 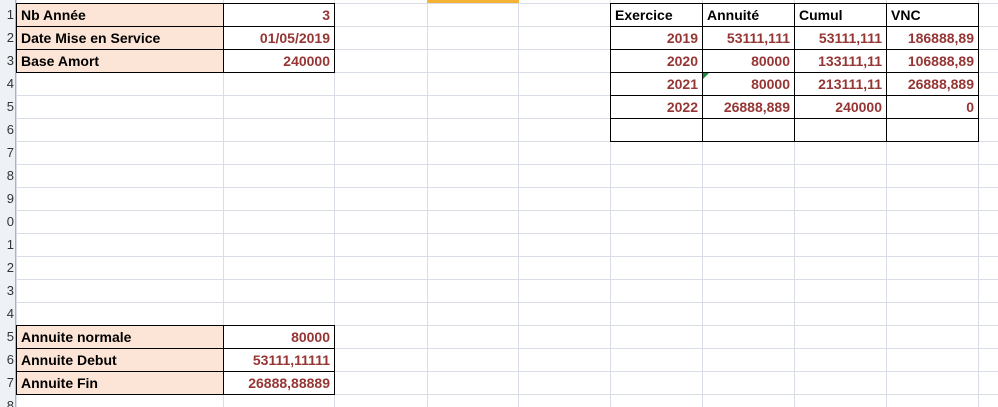 I want to click on param-label-nb-annee: Nb Année, so click(x=120, y=15).